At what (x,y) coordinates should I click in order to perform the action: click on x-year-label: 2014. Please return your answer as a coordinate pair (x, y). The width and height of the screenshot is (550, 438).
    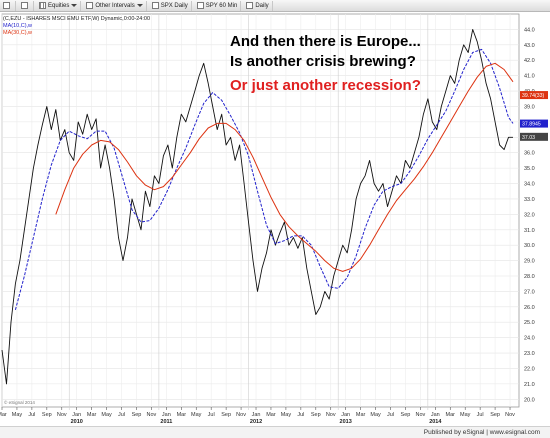
    Looking at the image, I should click on (435, 422).